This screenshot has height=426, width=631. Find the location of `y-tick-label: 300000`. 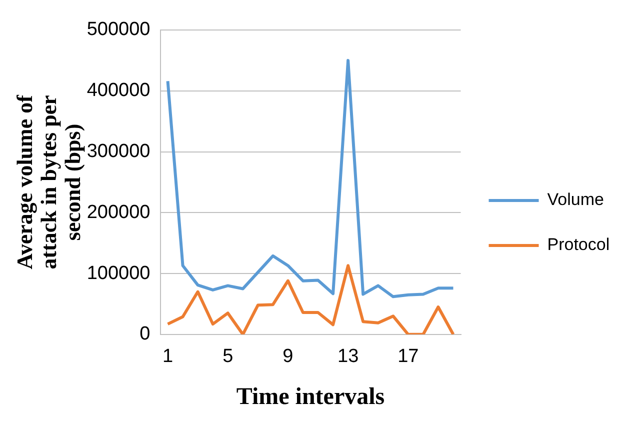

y-tick-label: 300000 is located at coordinates (118, 151).